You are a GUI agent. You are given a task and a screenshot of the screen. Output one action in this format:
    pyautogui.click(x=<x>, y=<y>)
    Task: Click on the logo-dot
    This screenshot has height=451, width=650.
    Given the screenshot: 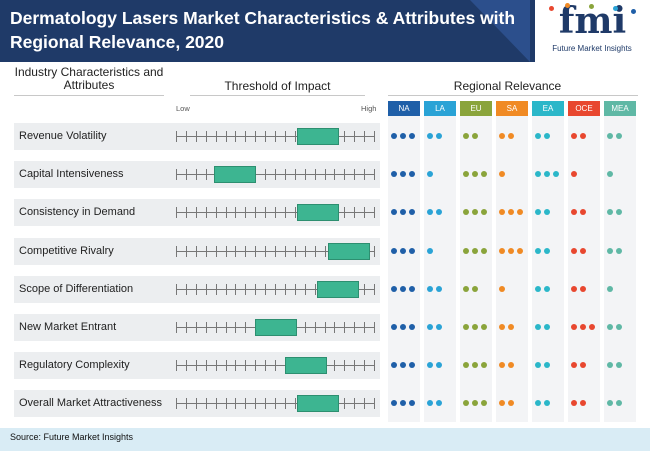 What is the action you would take?
    pyautogui.click(x=633, y=11)
    